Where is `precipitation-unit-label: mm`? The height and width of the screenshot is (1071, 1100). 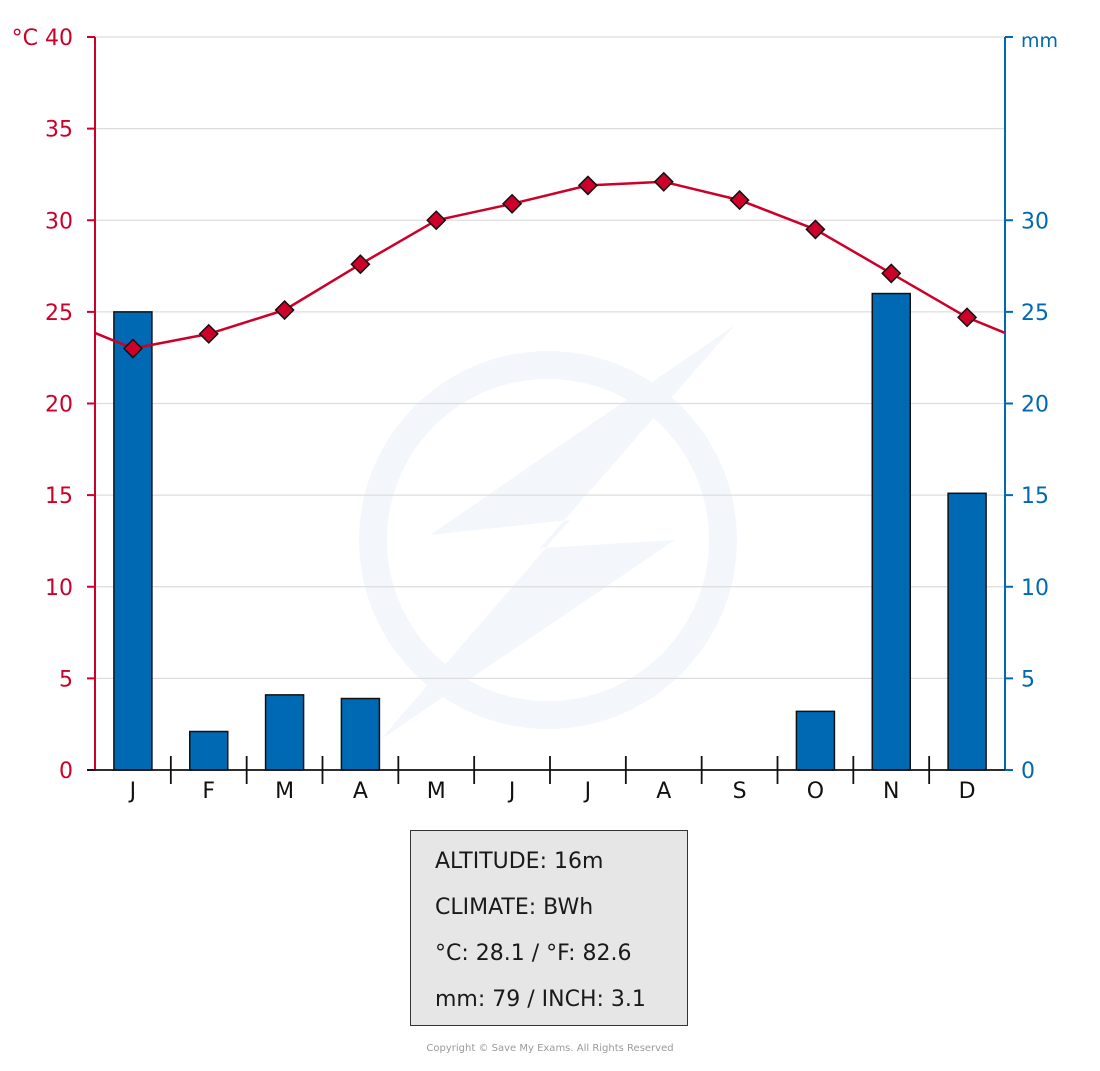 precipitation-unit-label: mm is located at coordinates (1039, 41).